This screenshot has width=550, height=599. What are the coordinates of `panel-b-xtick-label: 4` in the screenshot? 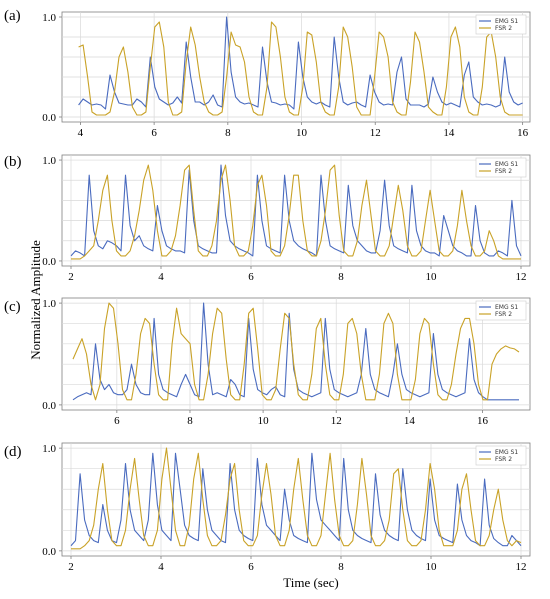 It's located at (161, 277).